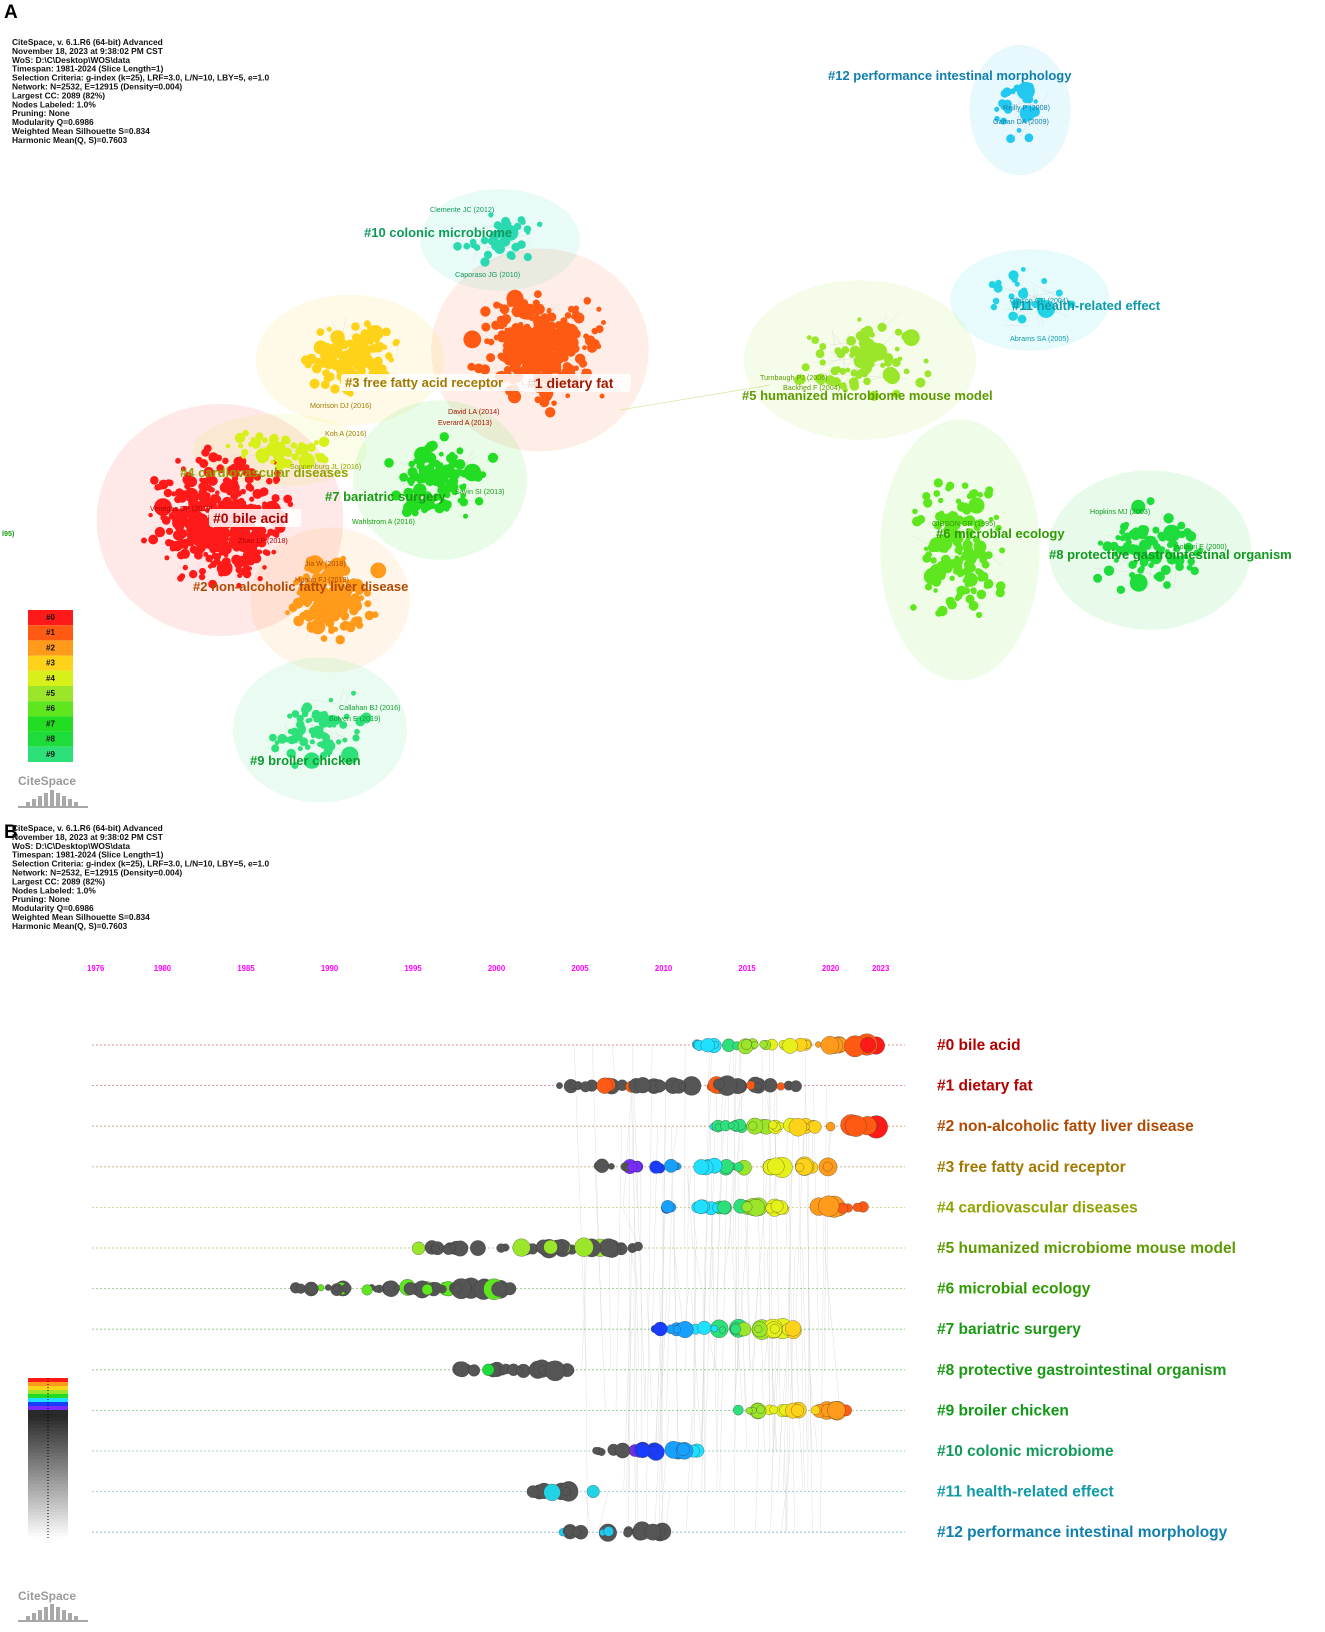 The image size is (1325, 1632). What do you see at coordinates (50, 754) in the screenshot?
I see `legend-label: #9` at bounding box center [50, 754].